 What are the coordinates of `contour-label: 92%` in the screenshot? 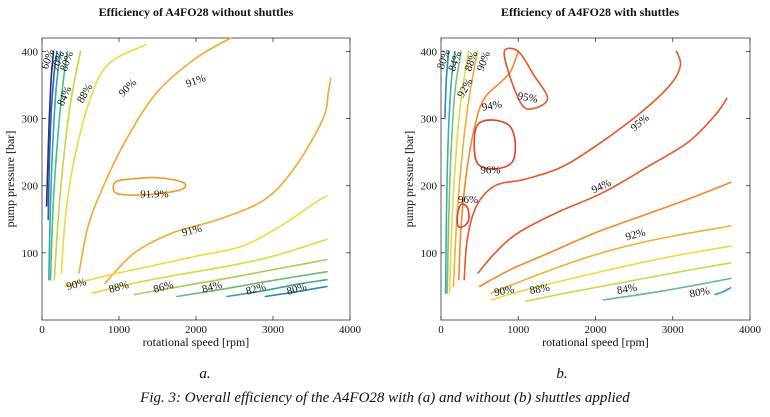 It's located at (635, 235).